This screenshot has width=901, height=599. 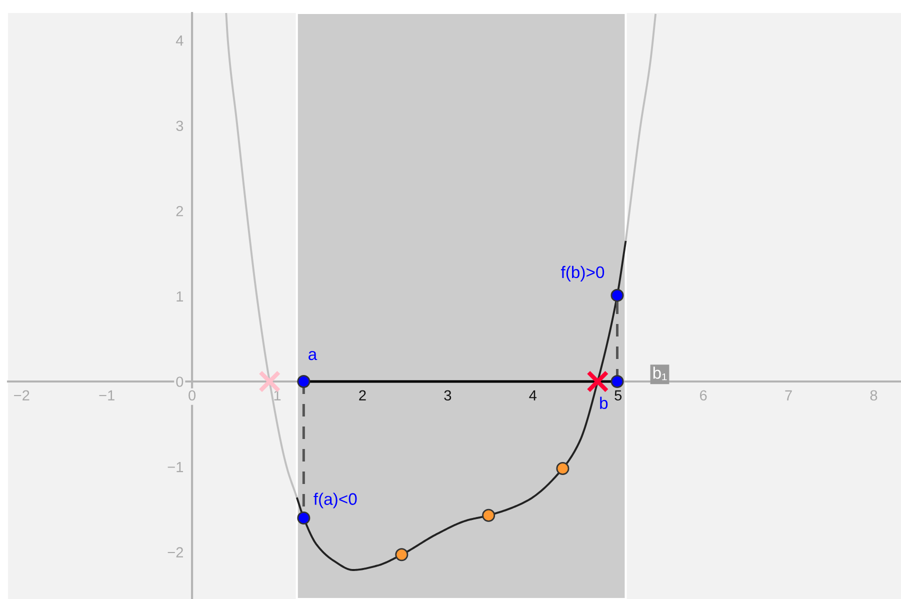 I want to click on y-tick-label: −1, so click(x=176, y=467).